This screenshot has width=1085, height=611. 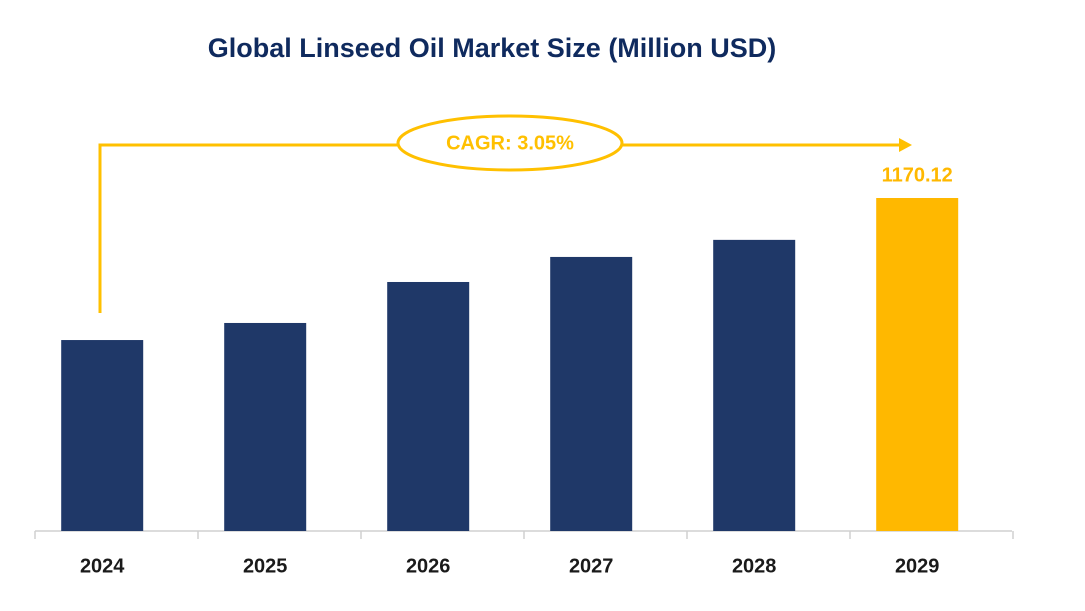 I want to click on arrow-line, so click(x=248, y=228).